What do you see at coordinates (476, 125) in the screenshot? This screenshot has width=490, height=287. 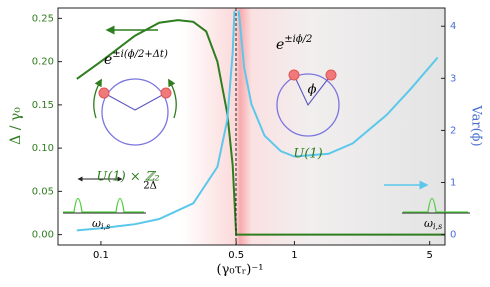 I see `y2-axis-label: Var(ϕ̇)` at bounding box center [476, 125].